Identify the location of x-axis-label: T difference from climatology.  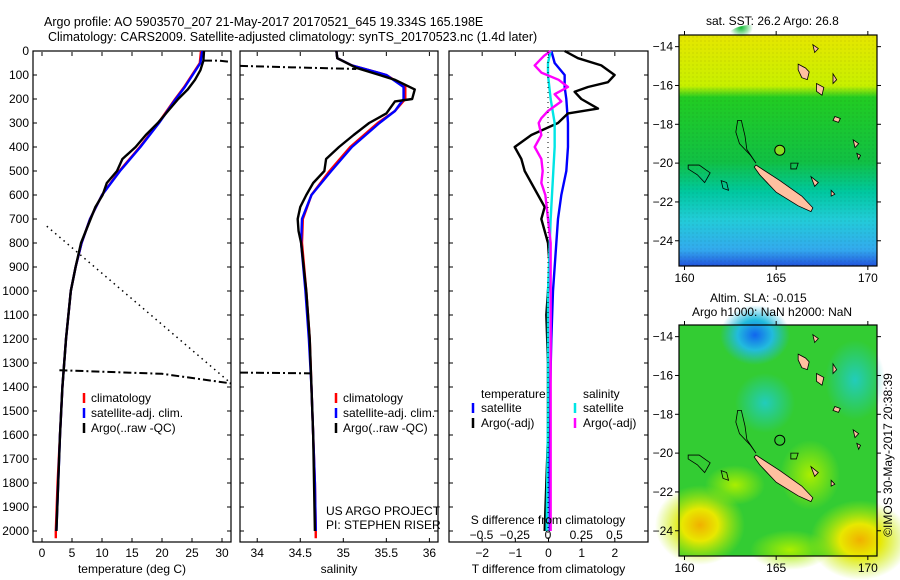
(549, 569).